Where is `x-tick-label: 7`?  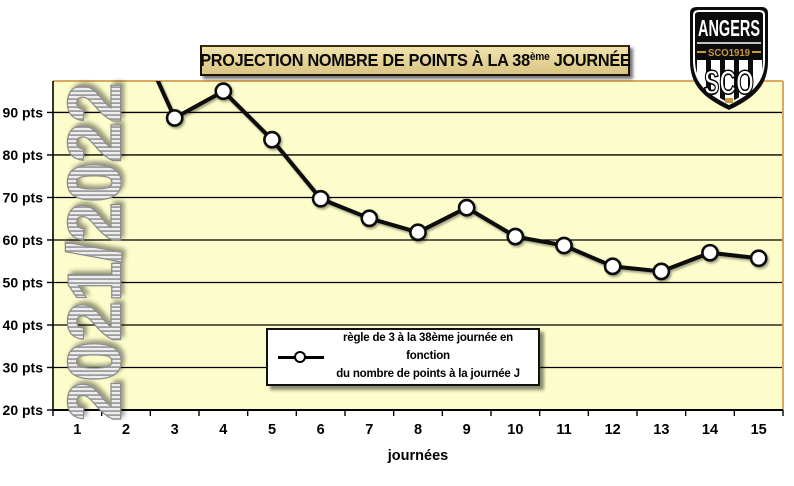
x-tick-label: 7 is located at coordinates (369, 430).